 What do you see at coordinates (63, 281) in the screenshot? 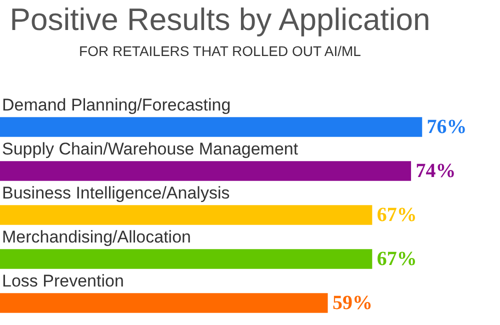
I see `y-tick-label: Loss Prevention` at bounding box center [63, 281].